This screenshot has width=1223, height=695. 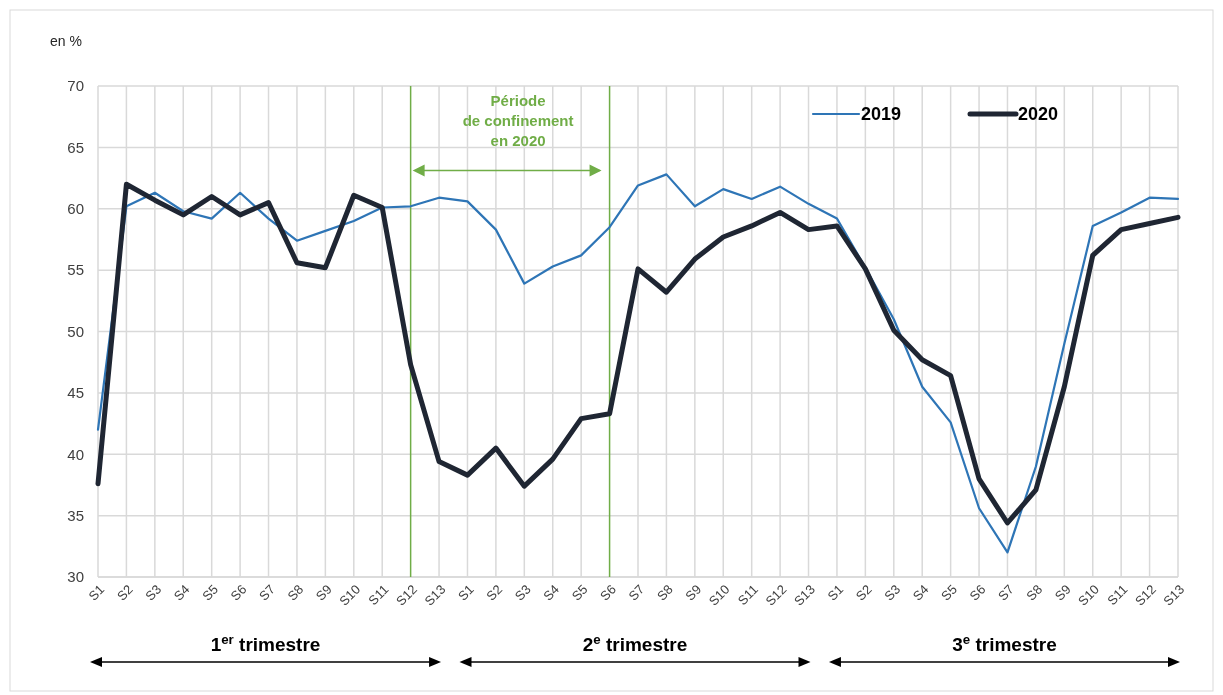 What do you see at coordinates (1004, 643) in the screenshot?
I see `text: 3$^{e}$ trimestre` at bounding box center [1004, 643].